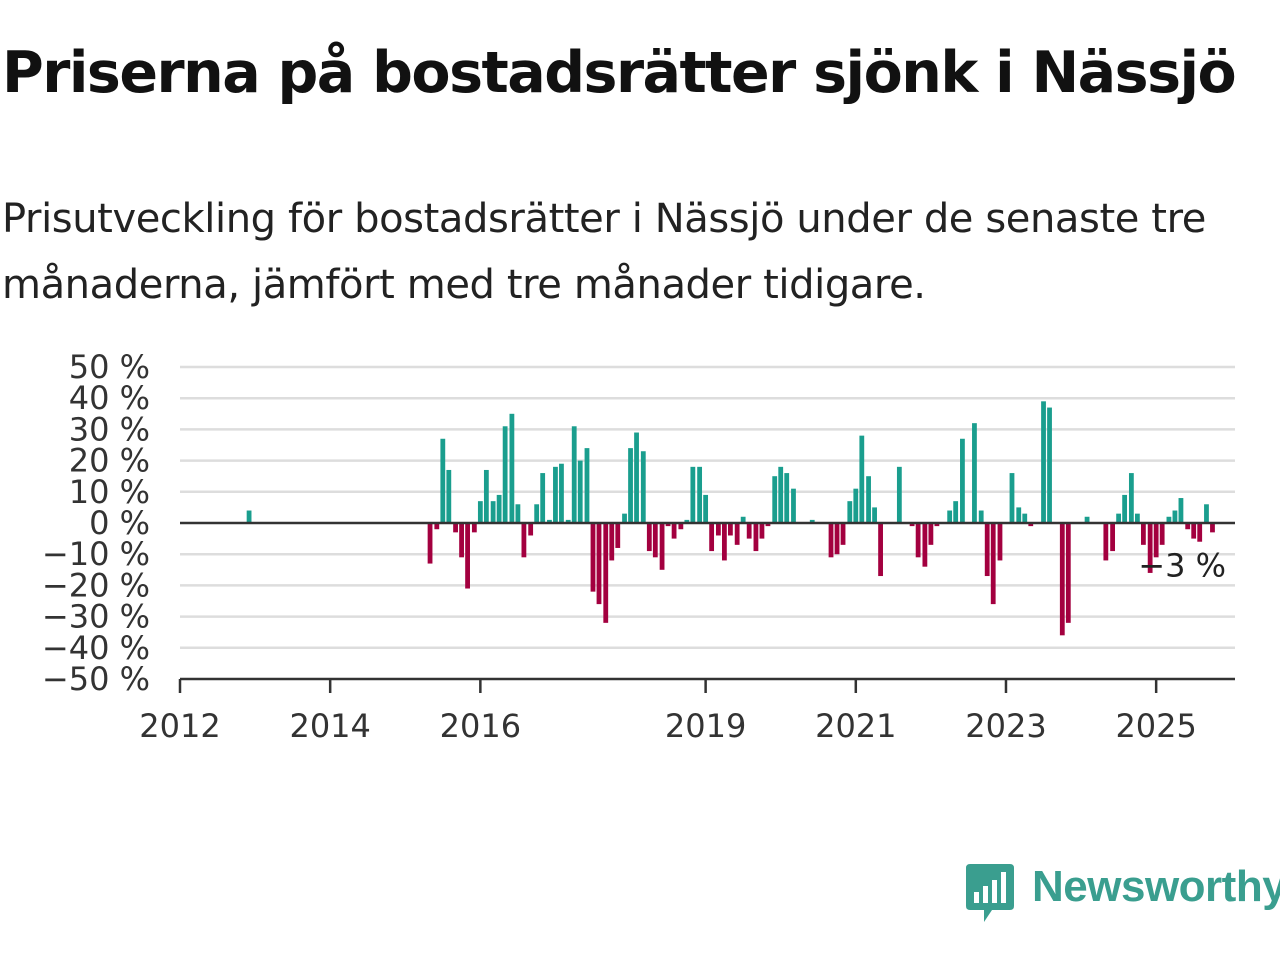 The width and height of the screenshot is (1280, 960). What do you see at coordinates (109, 367) in the screenshot?
I see `y-tick-label: 50 %` at bounding box center [109, 367].